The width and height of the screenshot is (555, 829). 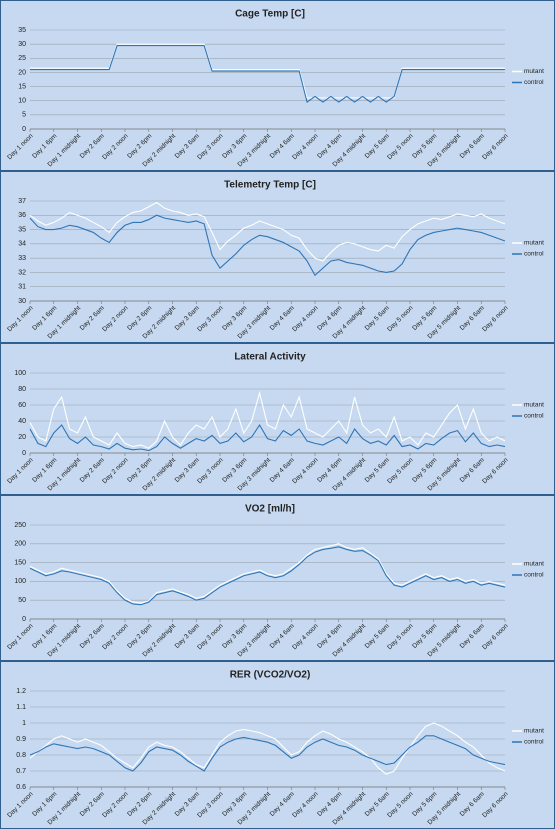 What do you see at coordinates (22, 287) in the screenshot?
I see `y-tick-label: 31` at bounding box center [22, 287].